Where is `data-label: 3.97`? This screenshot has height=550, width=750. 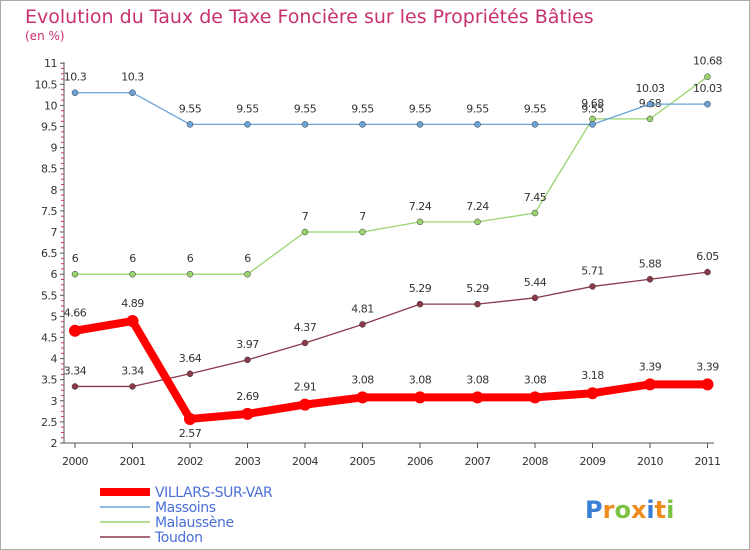 data-label: 3.97 is located at coordinates (247, 344).